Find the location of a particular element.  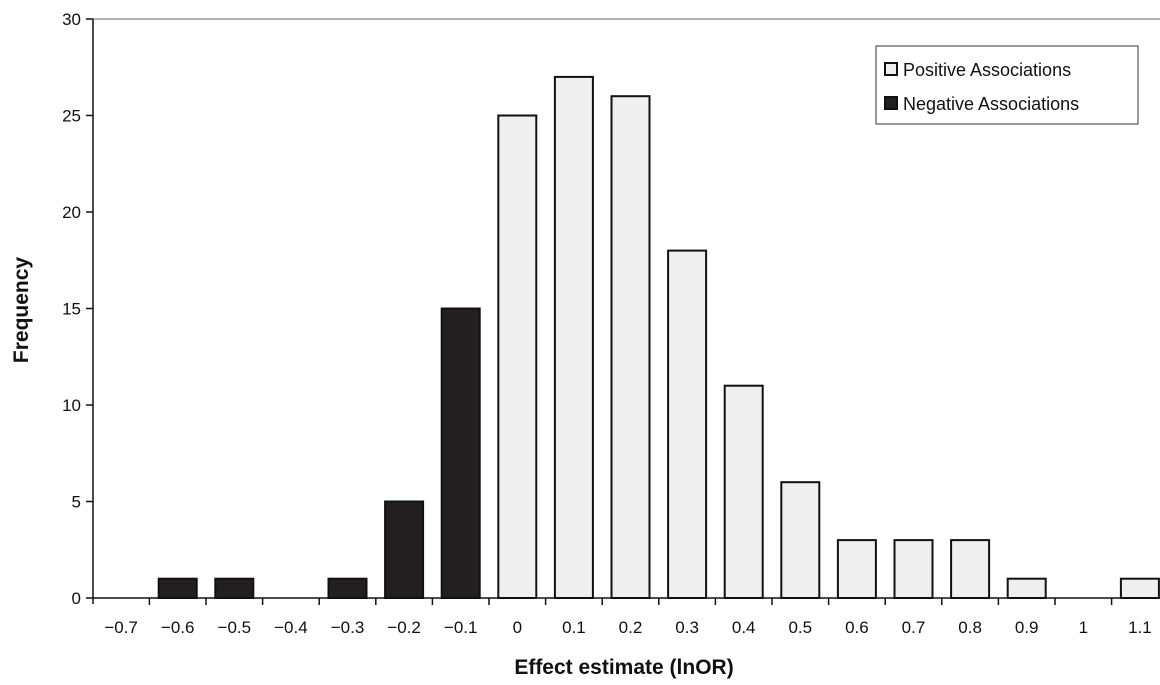

x-tick-label: 0.5 is located at coordinates (800, 627).